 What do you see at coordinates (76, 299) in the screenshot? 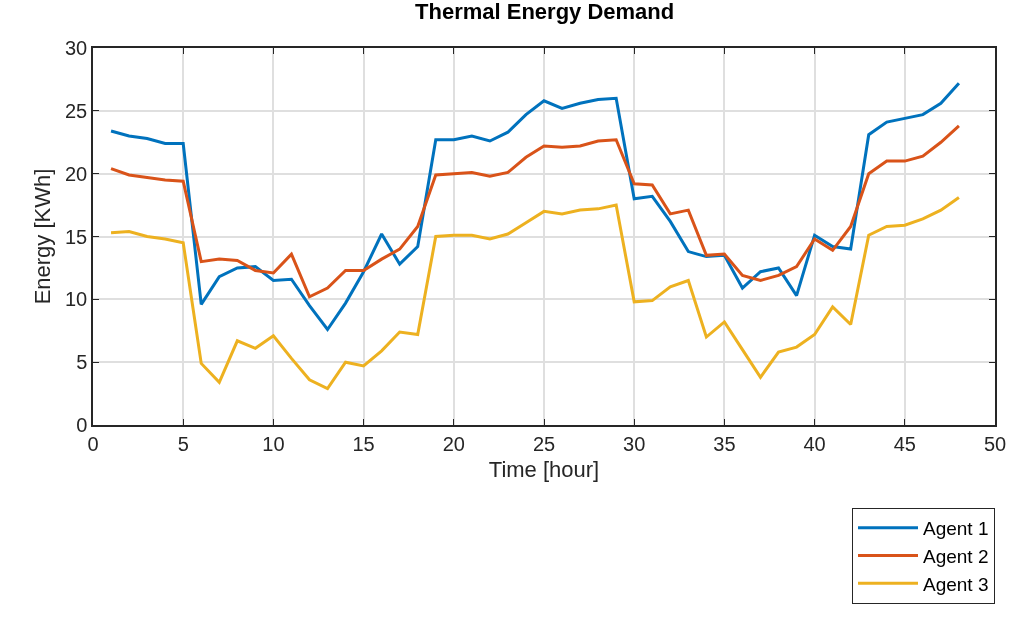
I see `y-tick-label: 10` at bounding box center [76, 299].